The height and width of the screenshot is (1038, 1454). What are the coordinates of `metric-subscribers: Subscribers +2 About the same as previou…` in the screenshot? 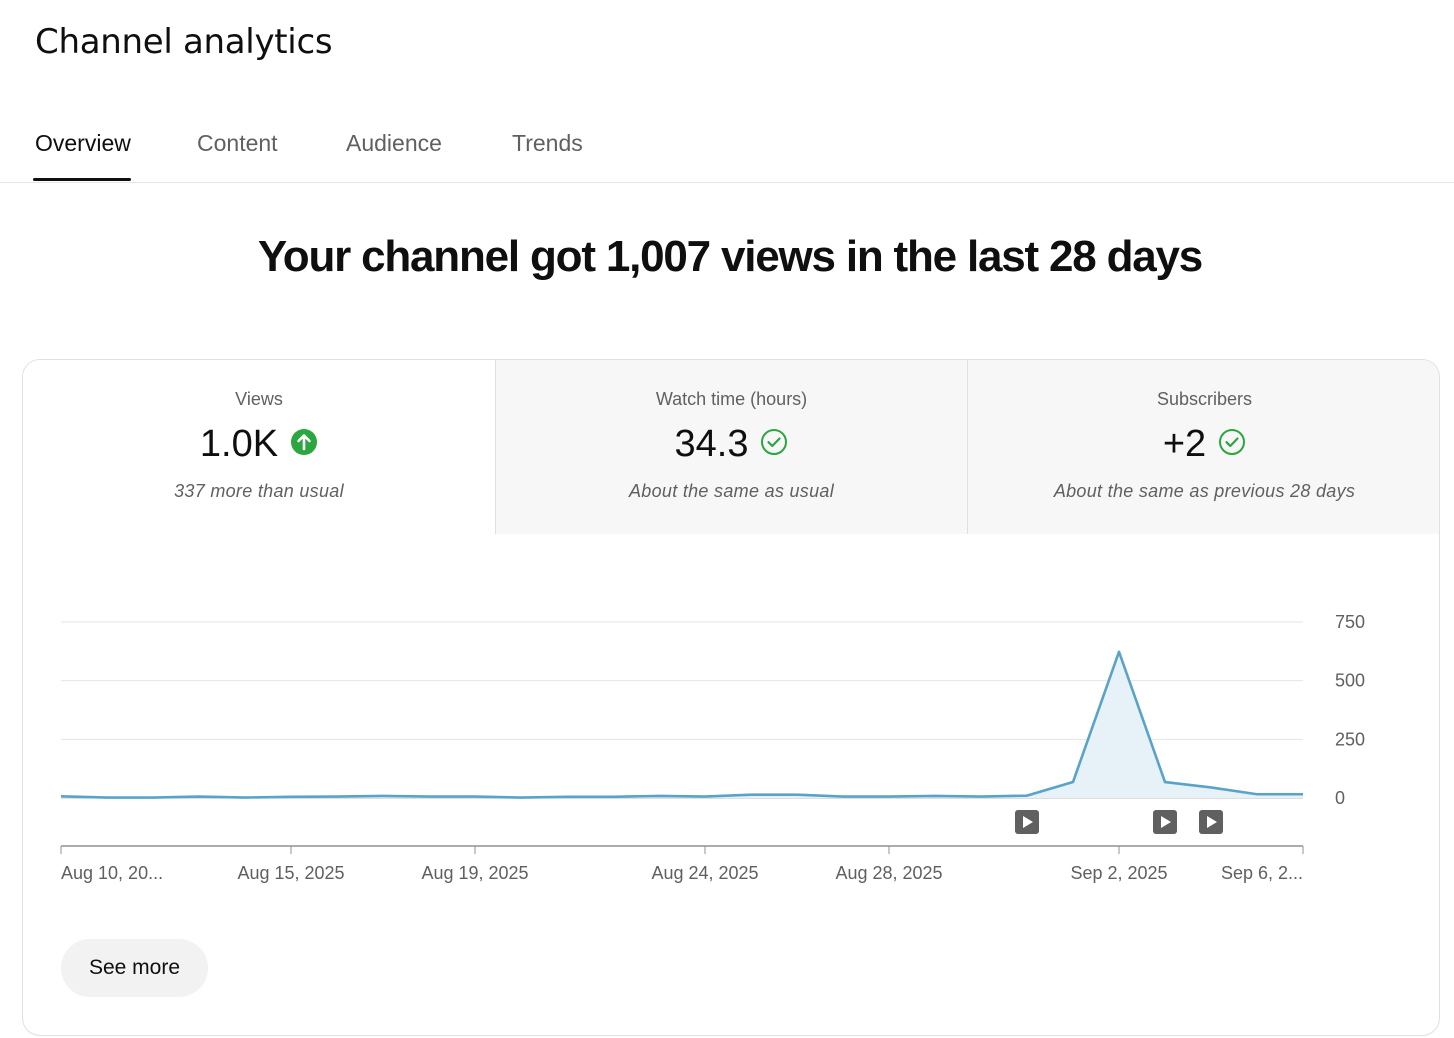 It's located at (1203, 447).